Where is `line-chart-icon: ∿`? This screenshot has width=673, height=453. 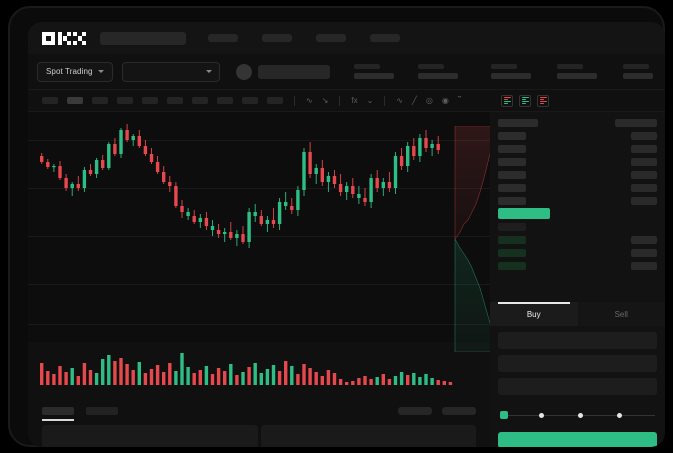 line-chart-icon: ∿ is located at coordinates (309, 100).